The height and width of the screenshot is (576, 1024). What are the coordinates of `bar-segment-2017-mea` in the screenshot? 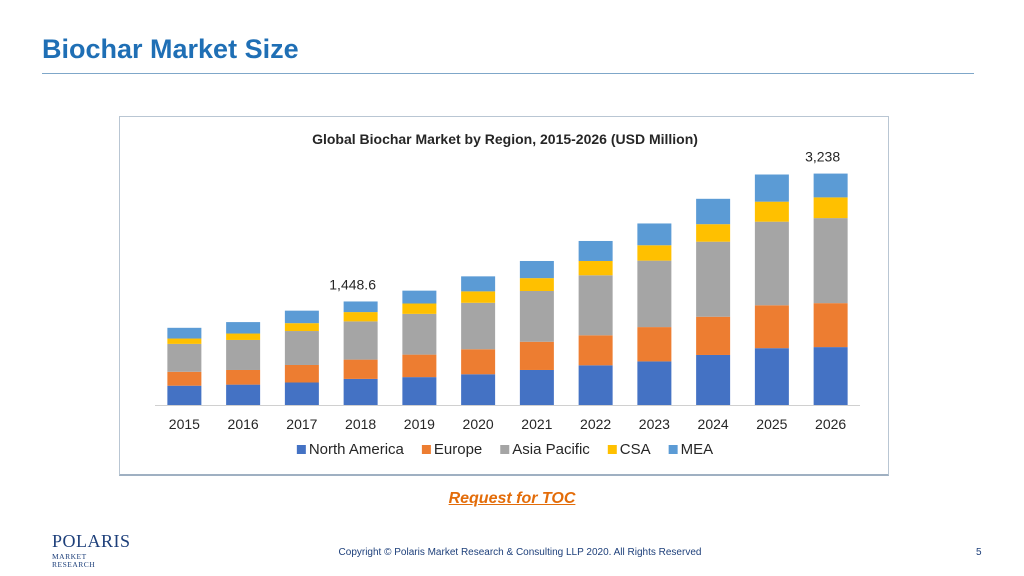 It's located at (301, 317).